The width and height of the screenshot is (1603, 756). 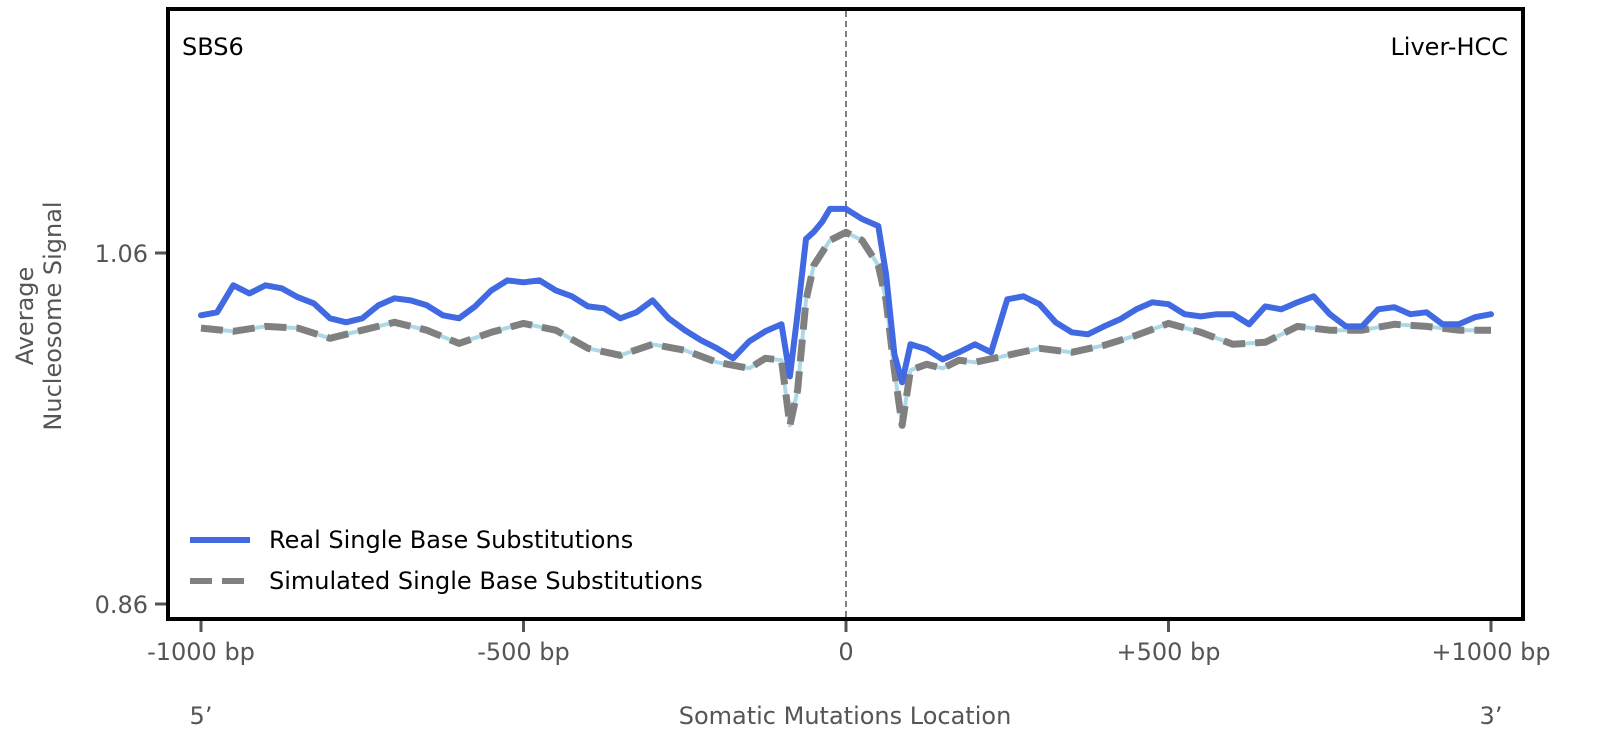 What do you see at coordinates (1449, 47) in the screenshot?
I see `cancer-type-label: Liver-HCC` at bounding box center [1449, 47].